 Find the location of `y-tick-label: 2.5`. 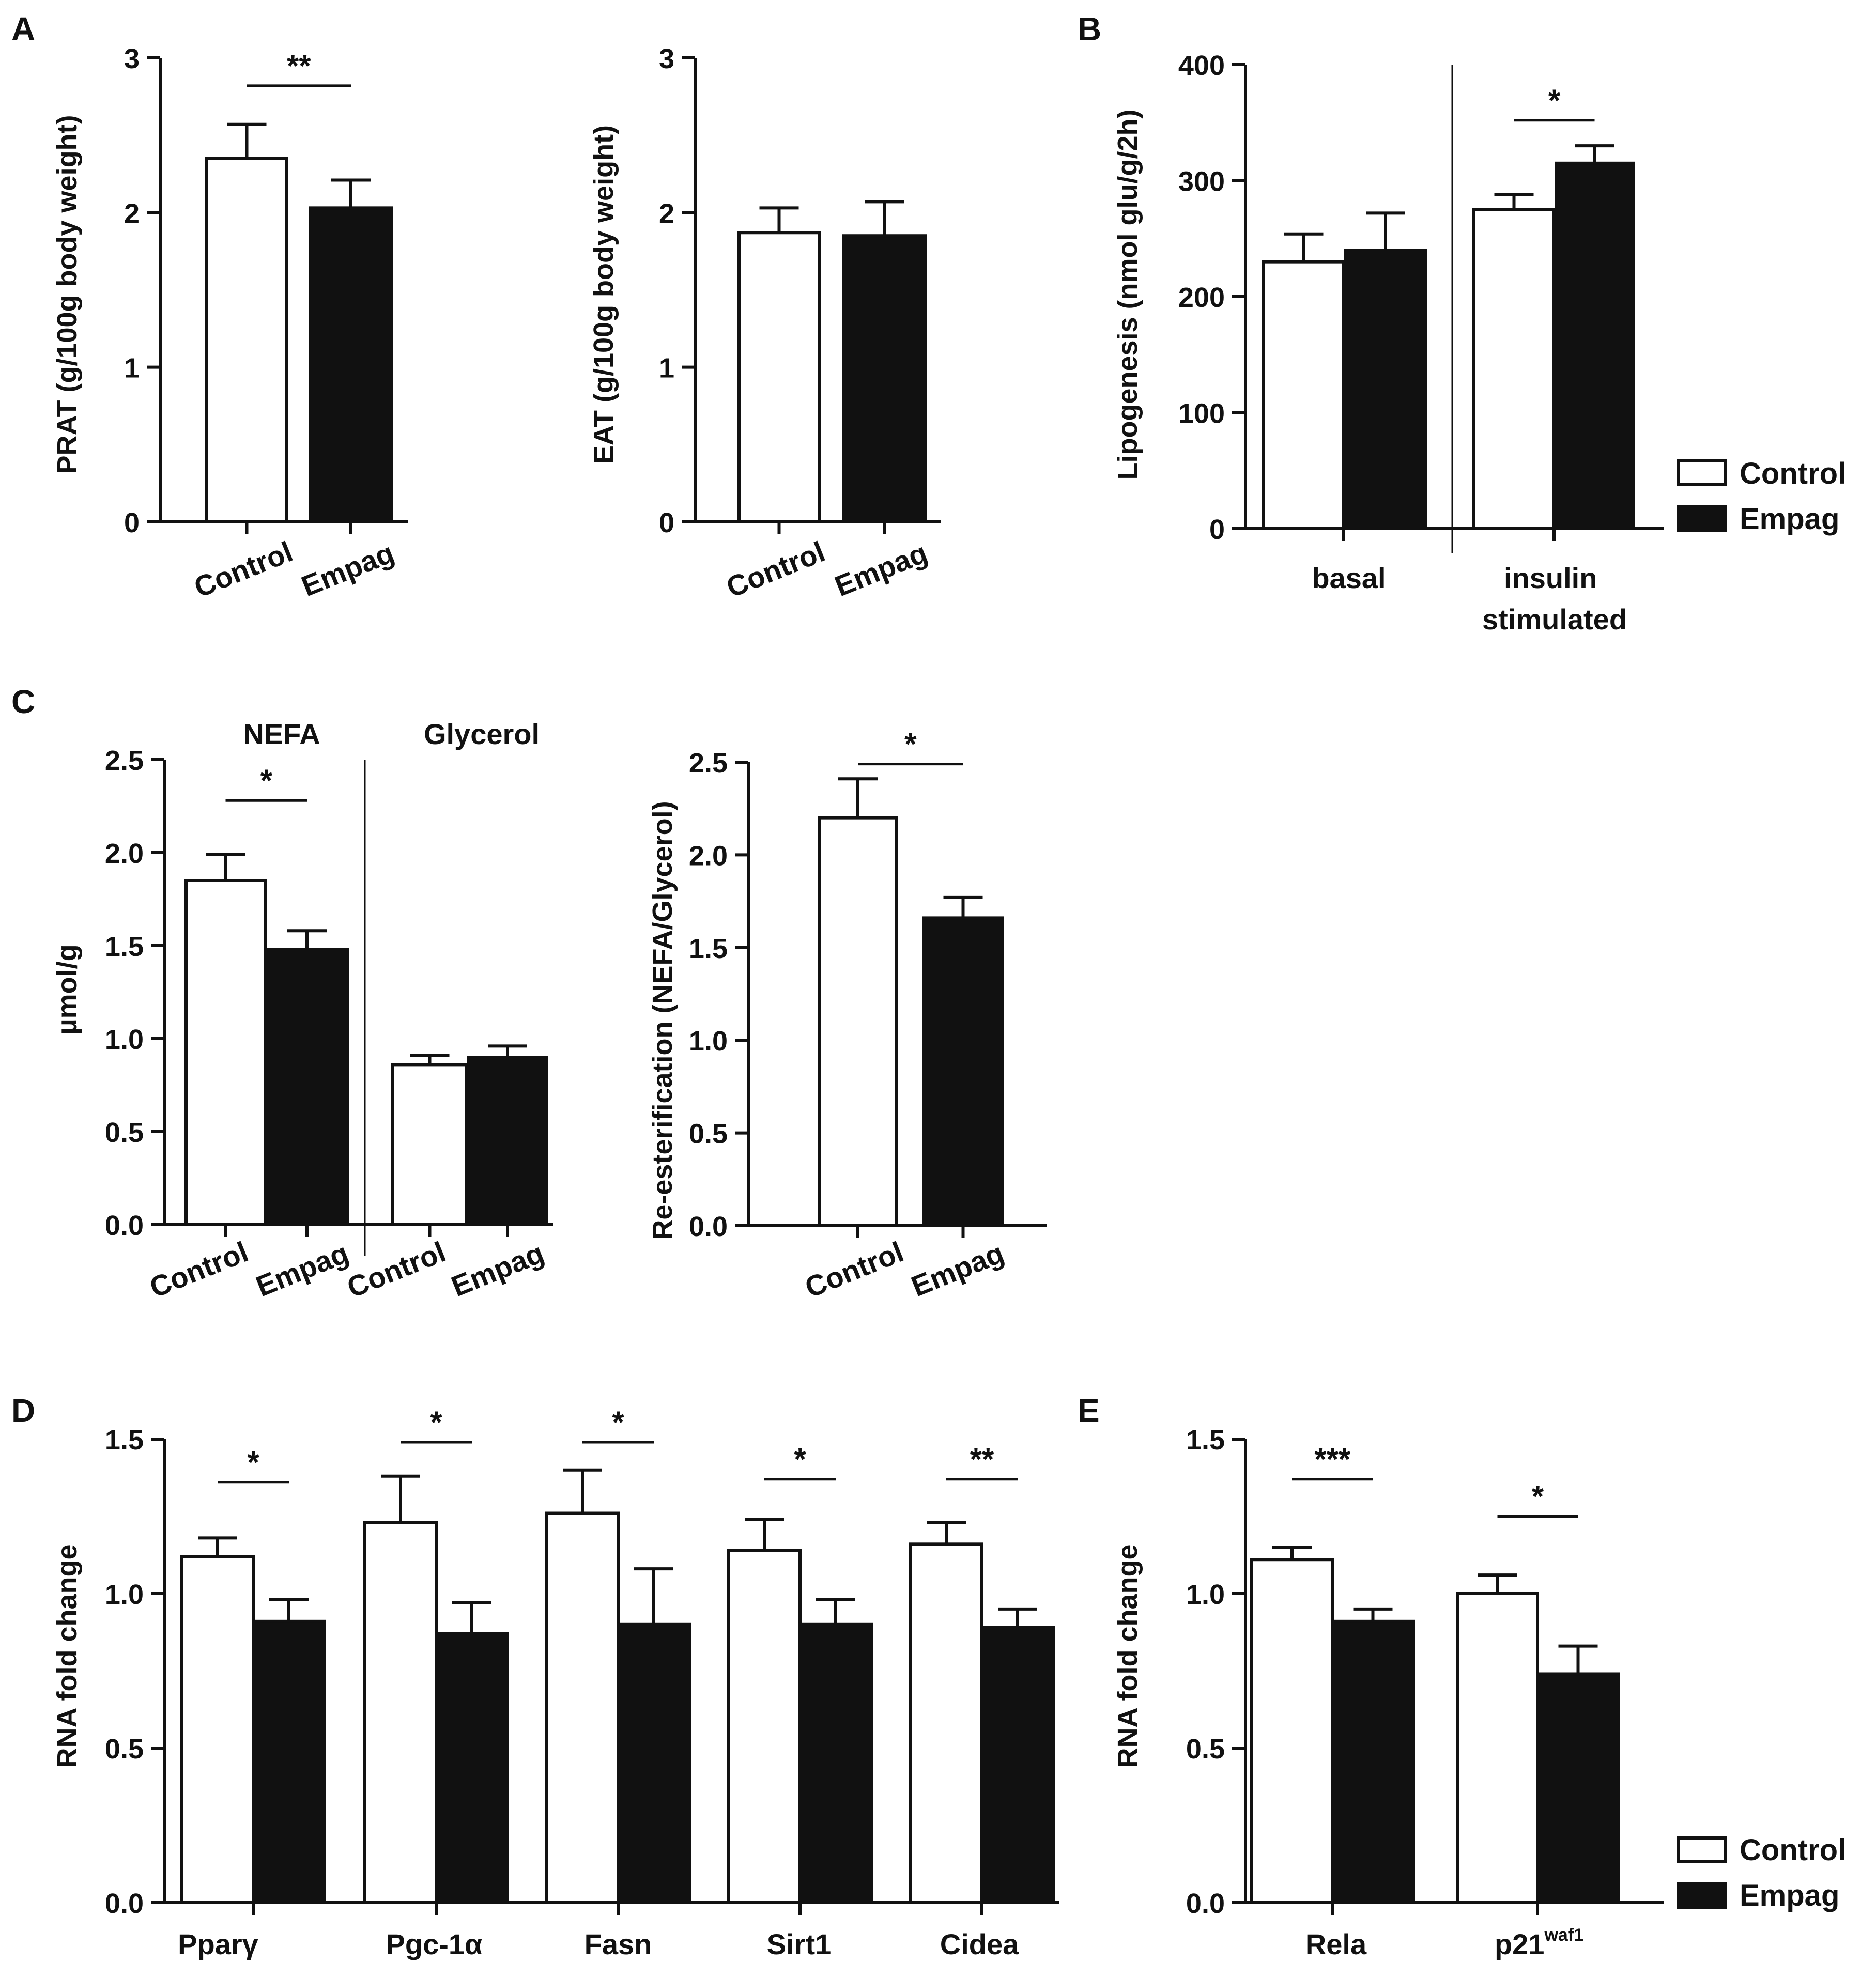

y-tick-label: 2.5 is located at coordinates (125, 760).